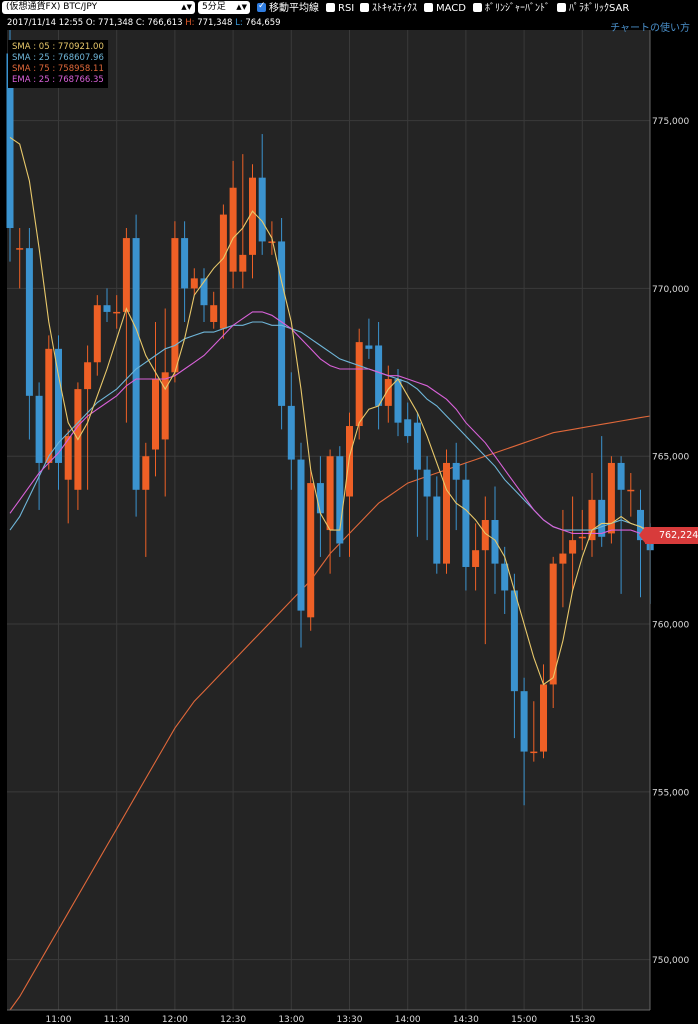 This screenshot has height=1024, width=698. I want to click on high-label: H:, so click(190, 23).